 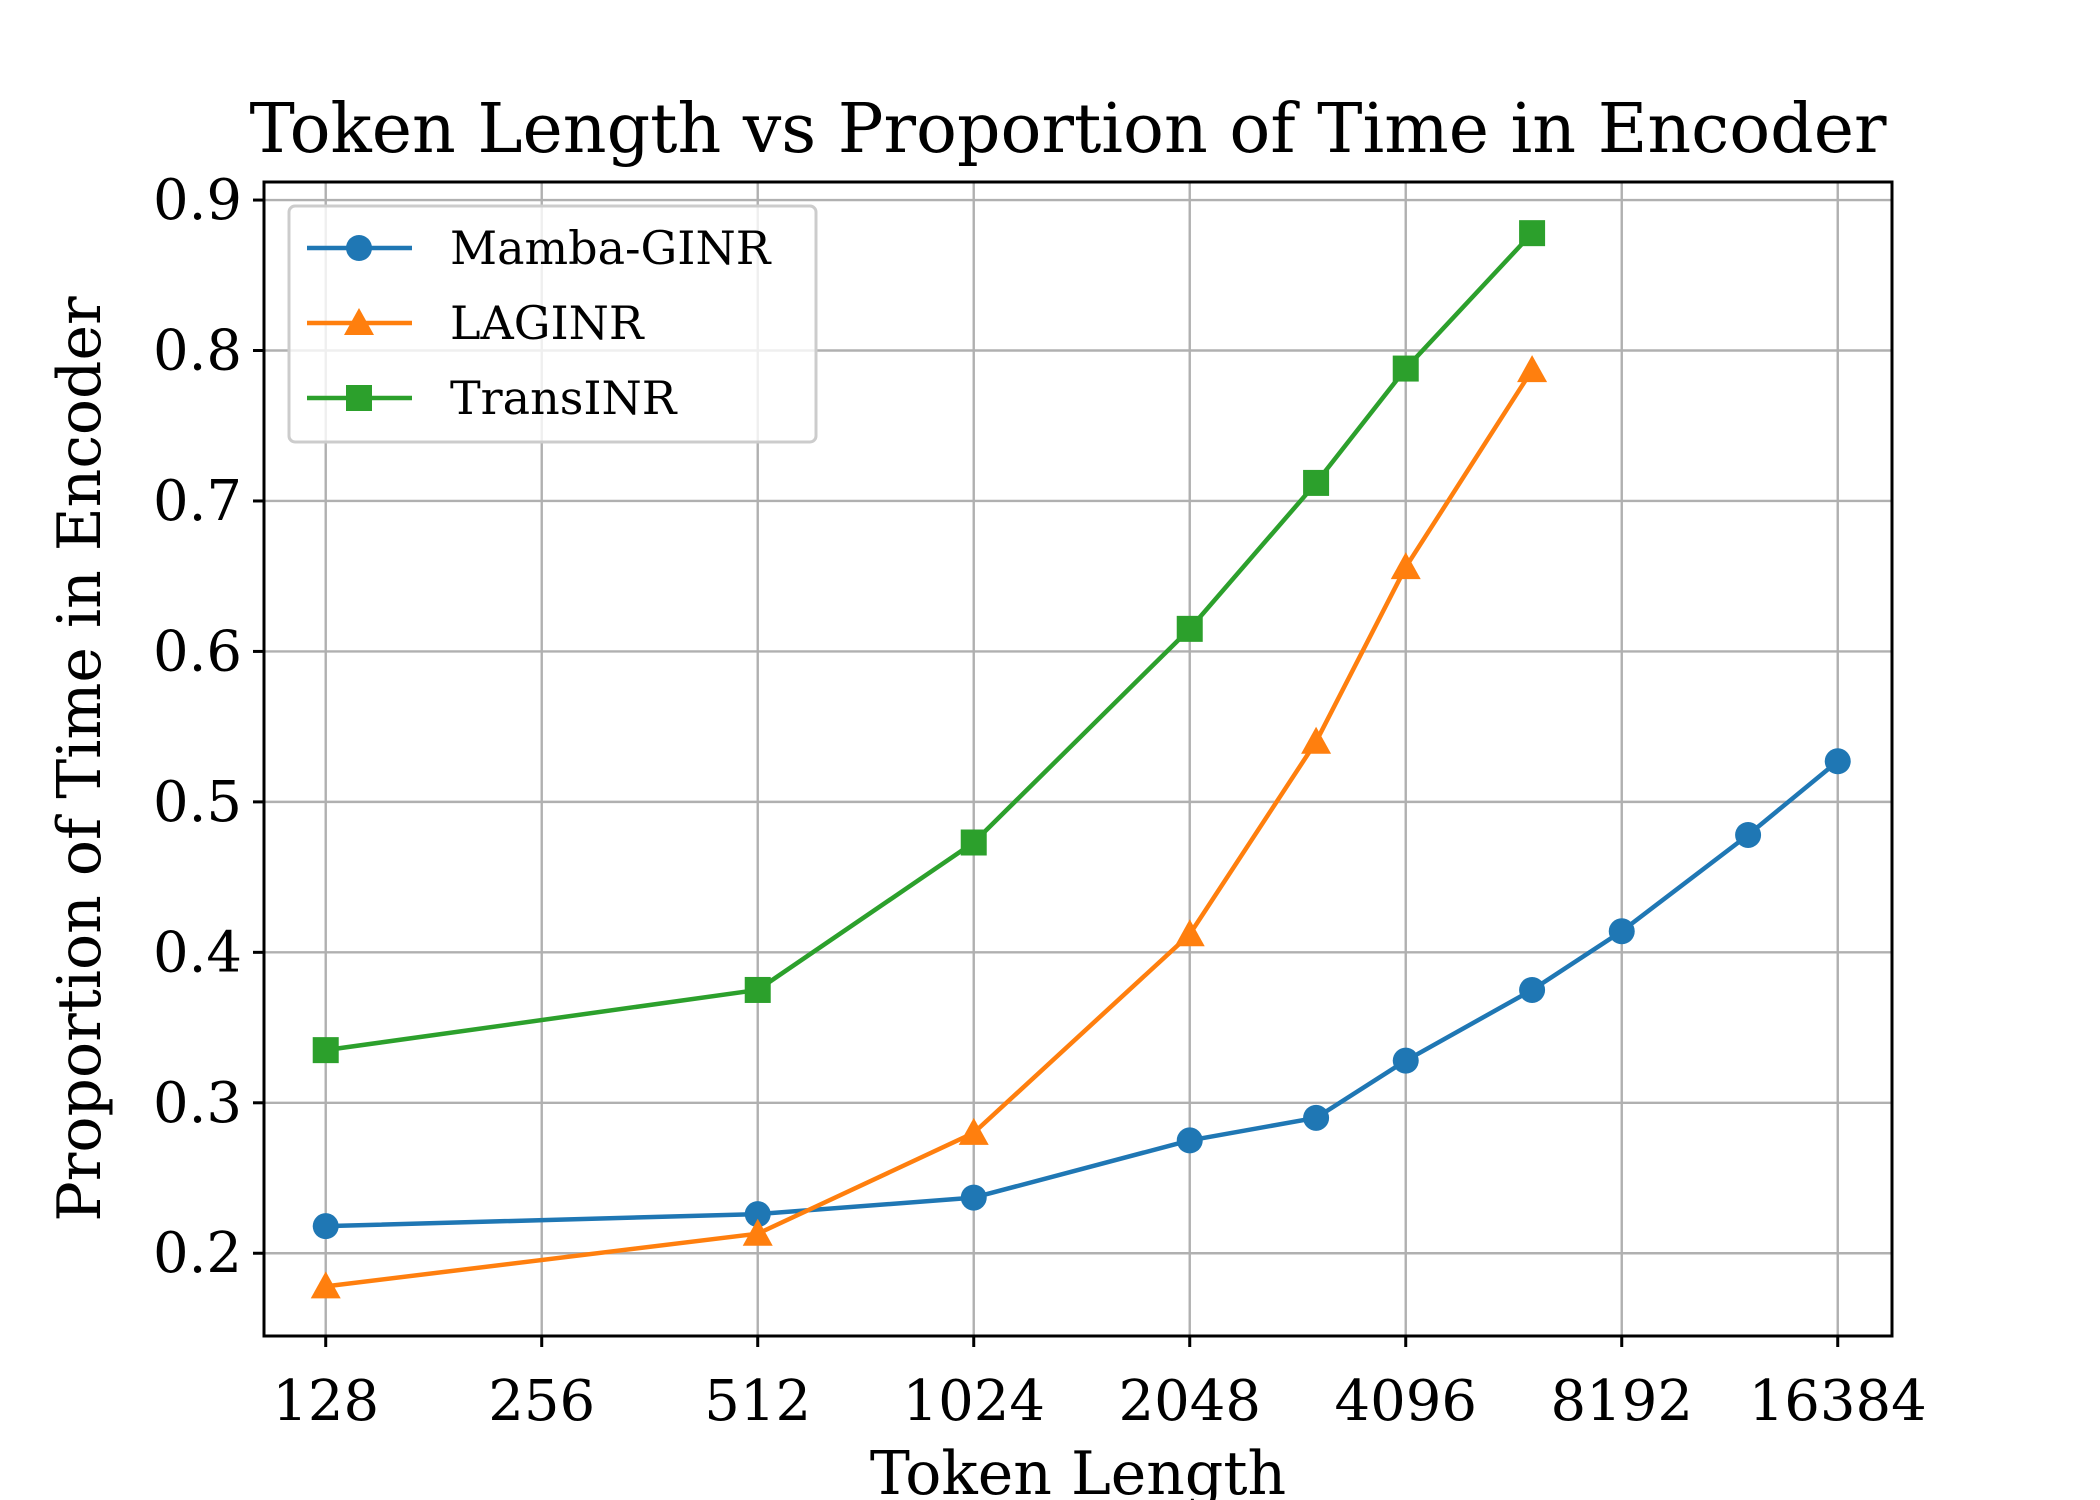 I want to click on y-tick-label: 0.4, so click(x=197, y=952).